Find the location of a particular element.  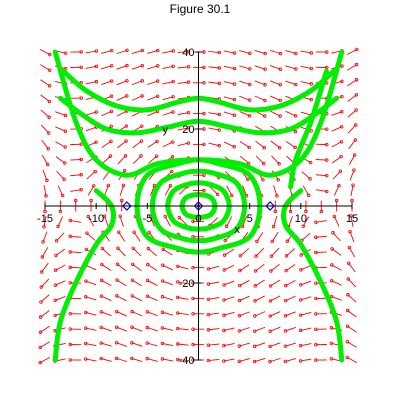

y-tick-label: -20 is located at coordinates (187, 284).